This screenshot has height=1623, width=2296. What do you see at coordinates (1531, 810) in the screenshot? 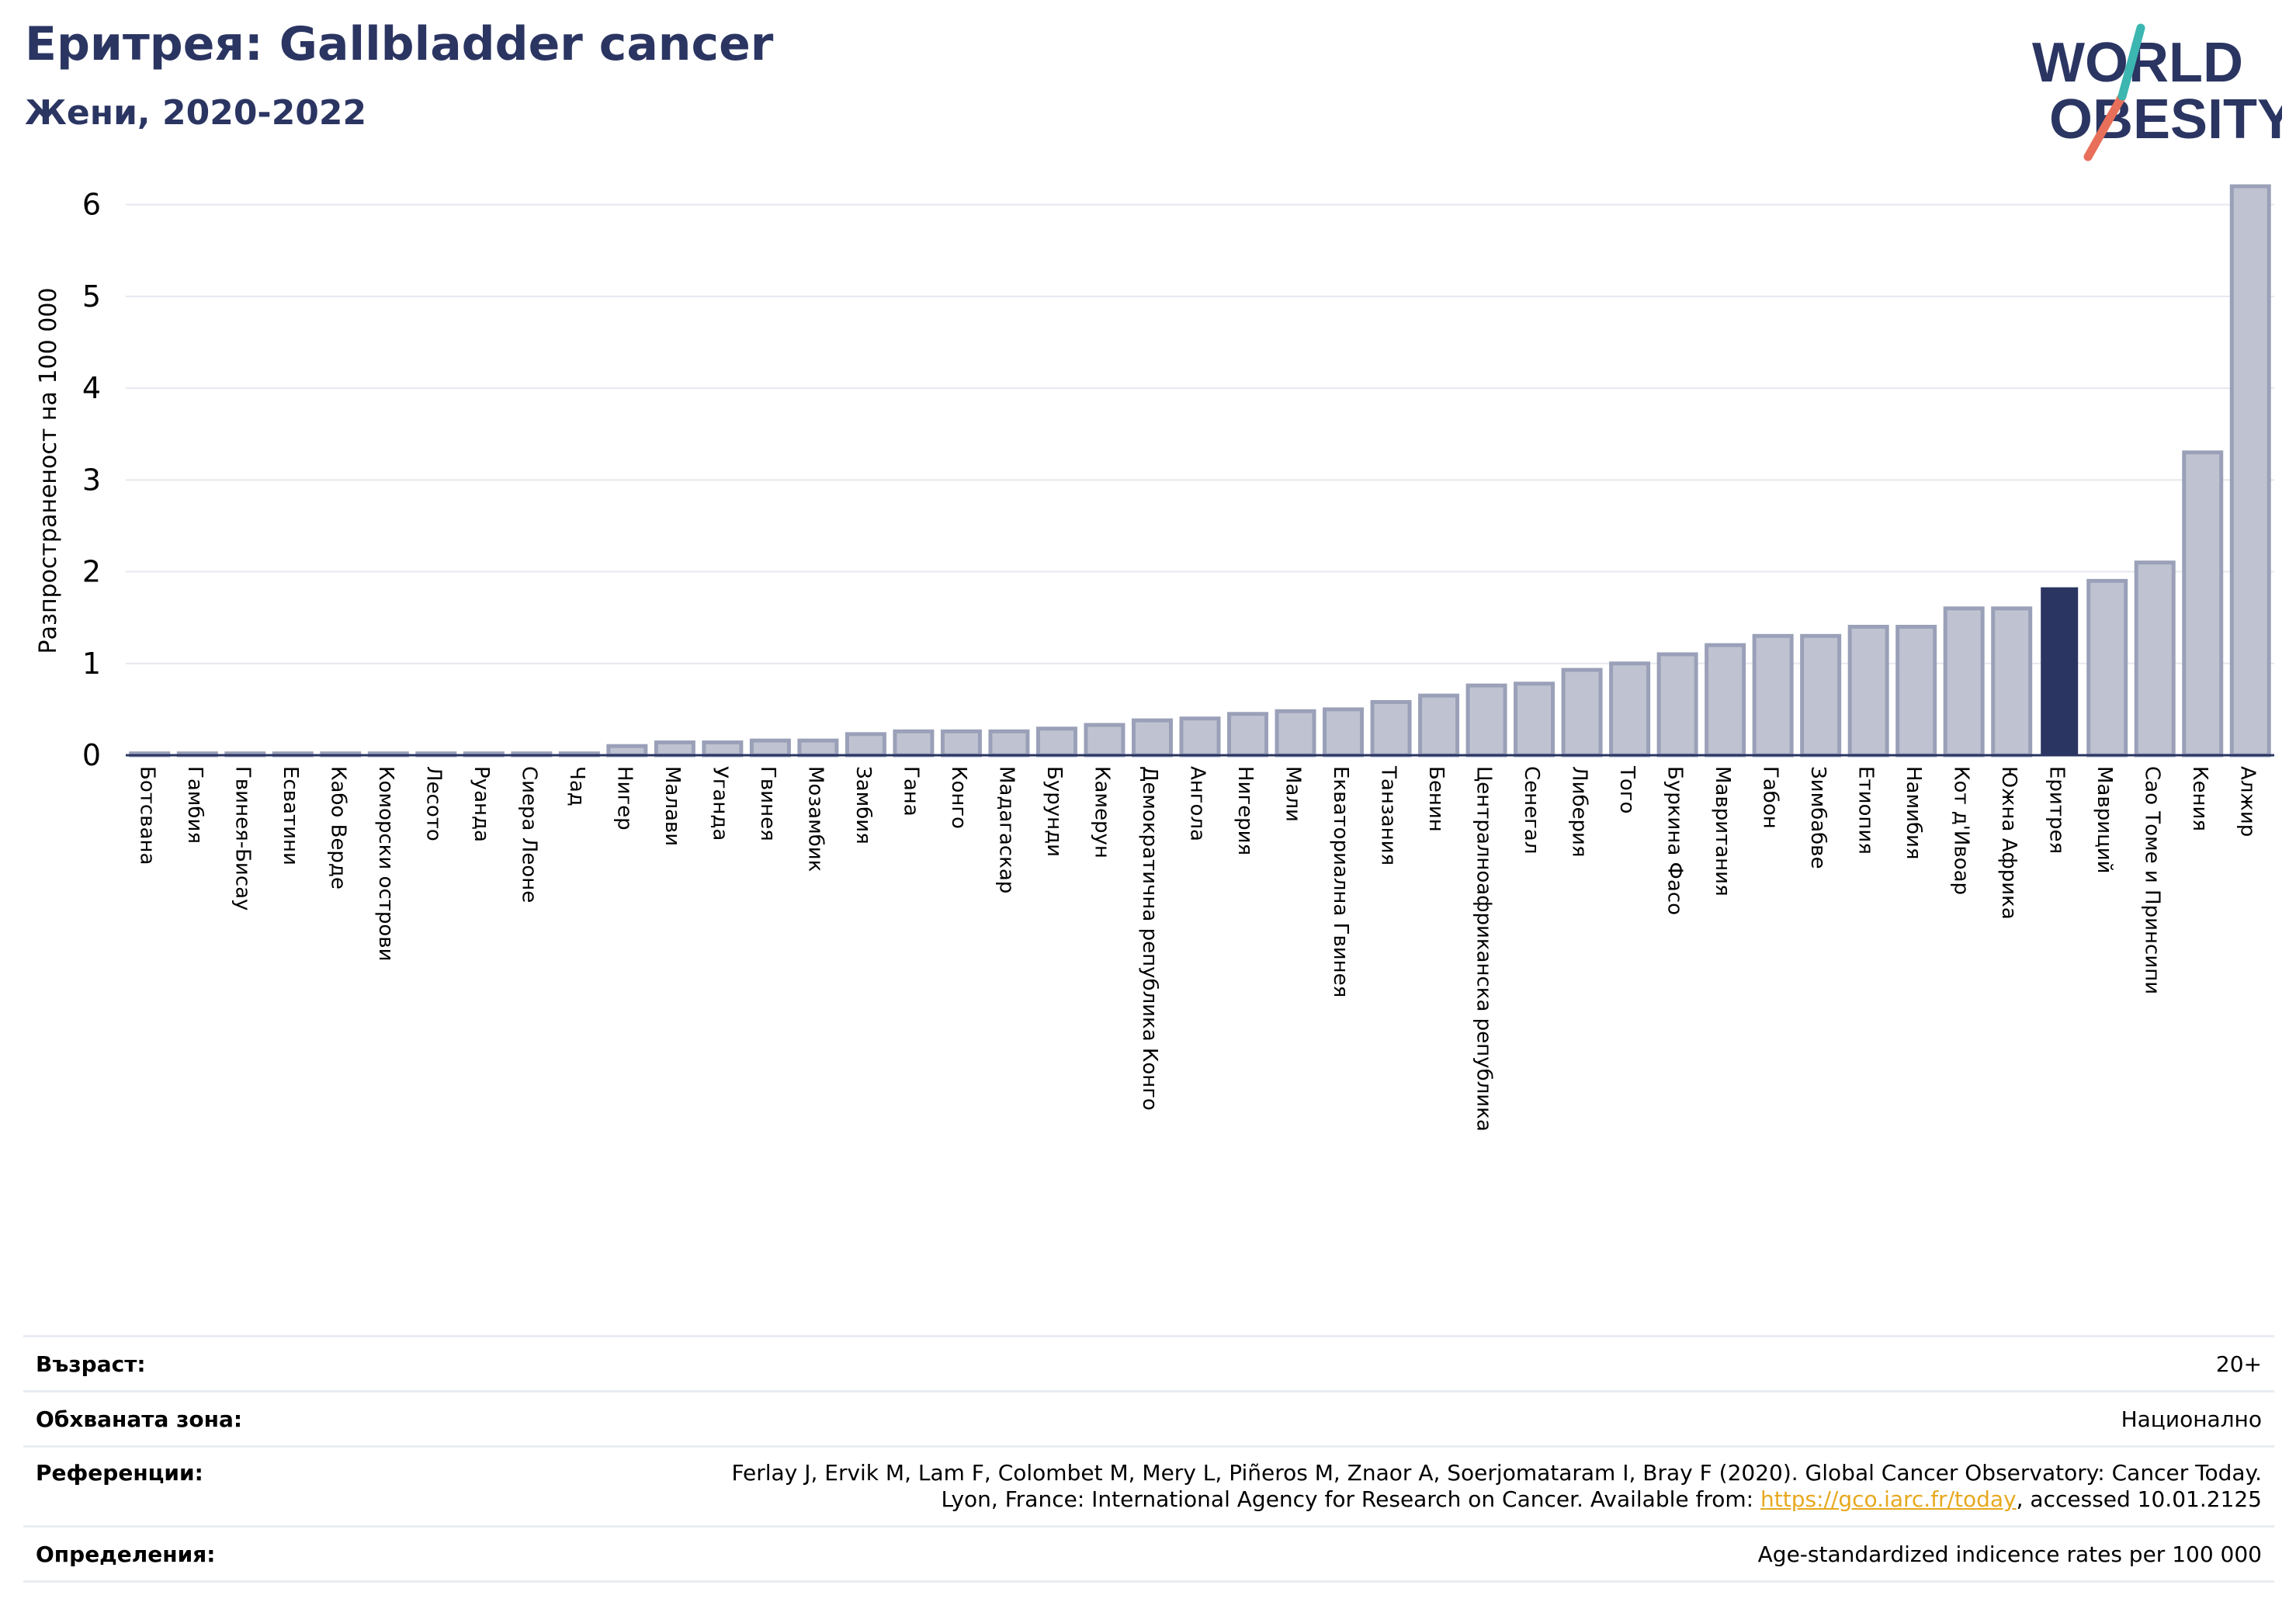
I see `x-tick-label: Сенегал` at bounding box center [1531, 810].